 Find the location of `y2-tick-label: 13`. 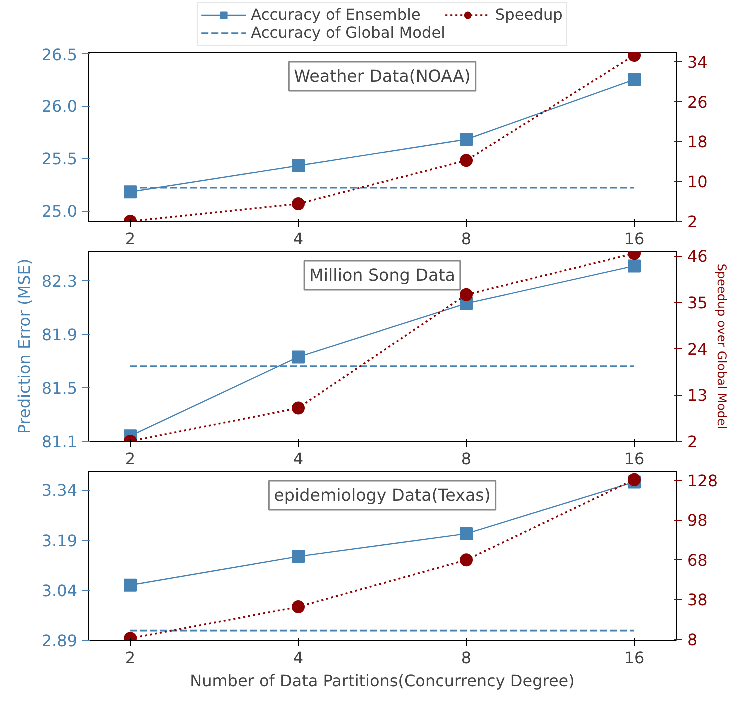

y2-tick-label: 13 is located at coordinates (698, 396).